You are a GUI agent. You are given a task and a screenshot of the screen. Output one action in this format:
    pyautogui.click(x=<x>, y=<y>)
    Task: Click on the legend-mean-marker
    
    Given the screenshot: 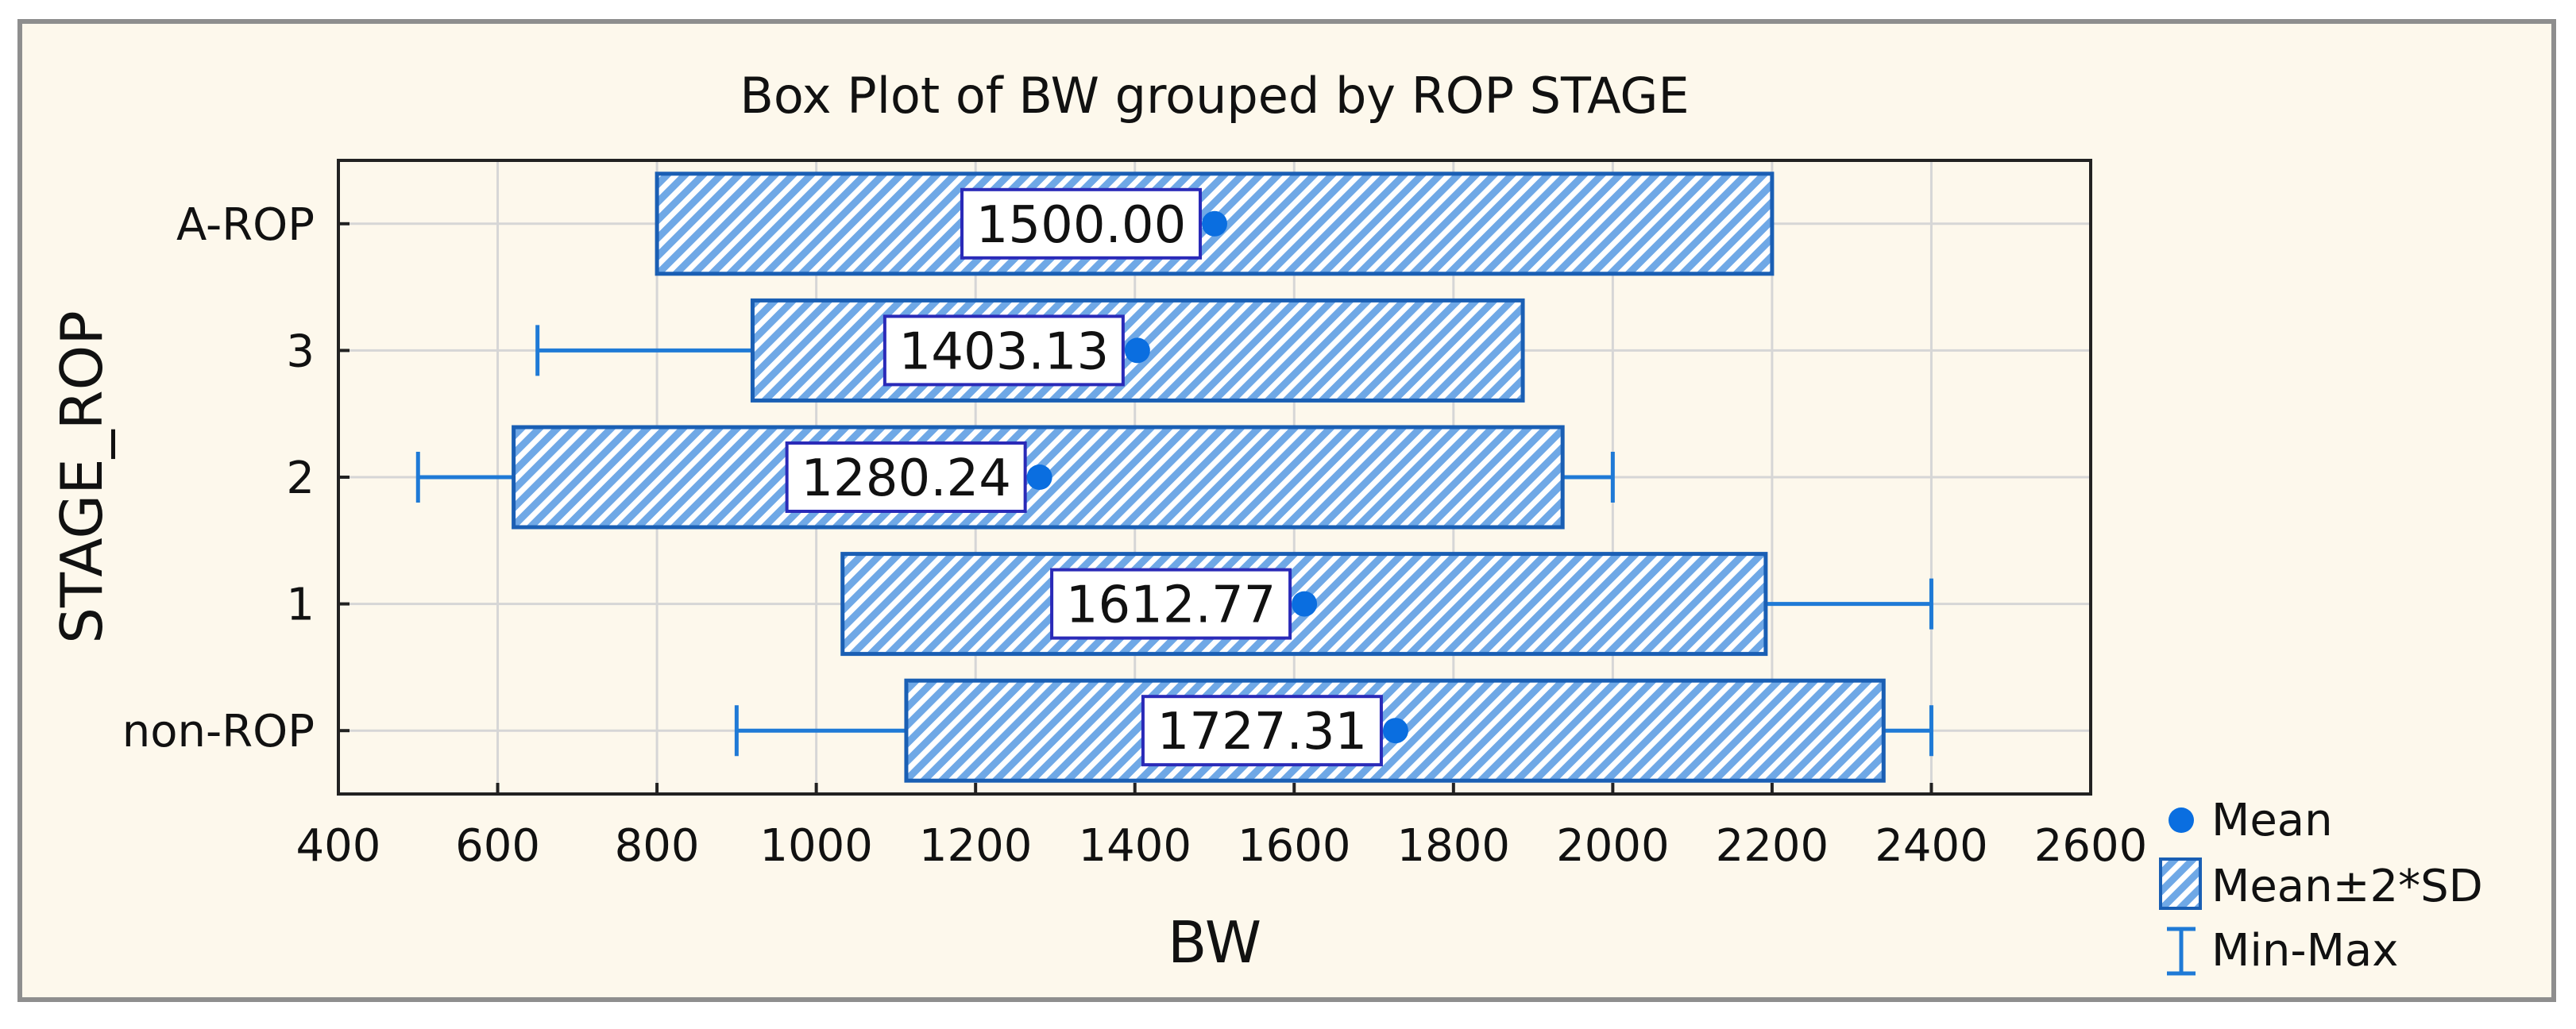 What is the action you would take?
    pyautogui.click(x=2181, y=820)
    